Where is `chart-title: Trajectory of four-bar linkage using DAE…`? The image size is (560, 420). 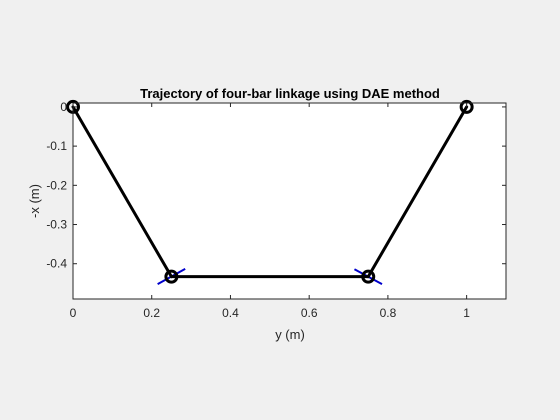
chart-title: Trajectory of four-bar linkage using DAE… is located at coordinates (290, 93).